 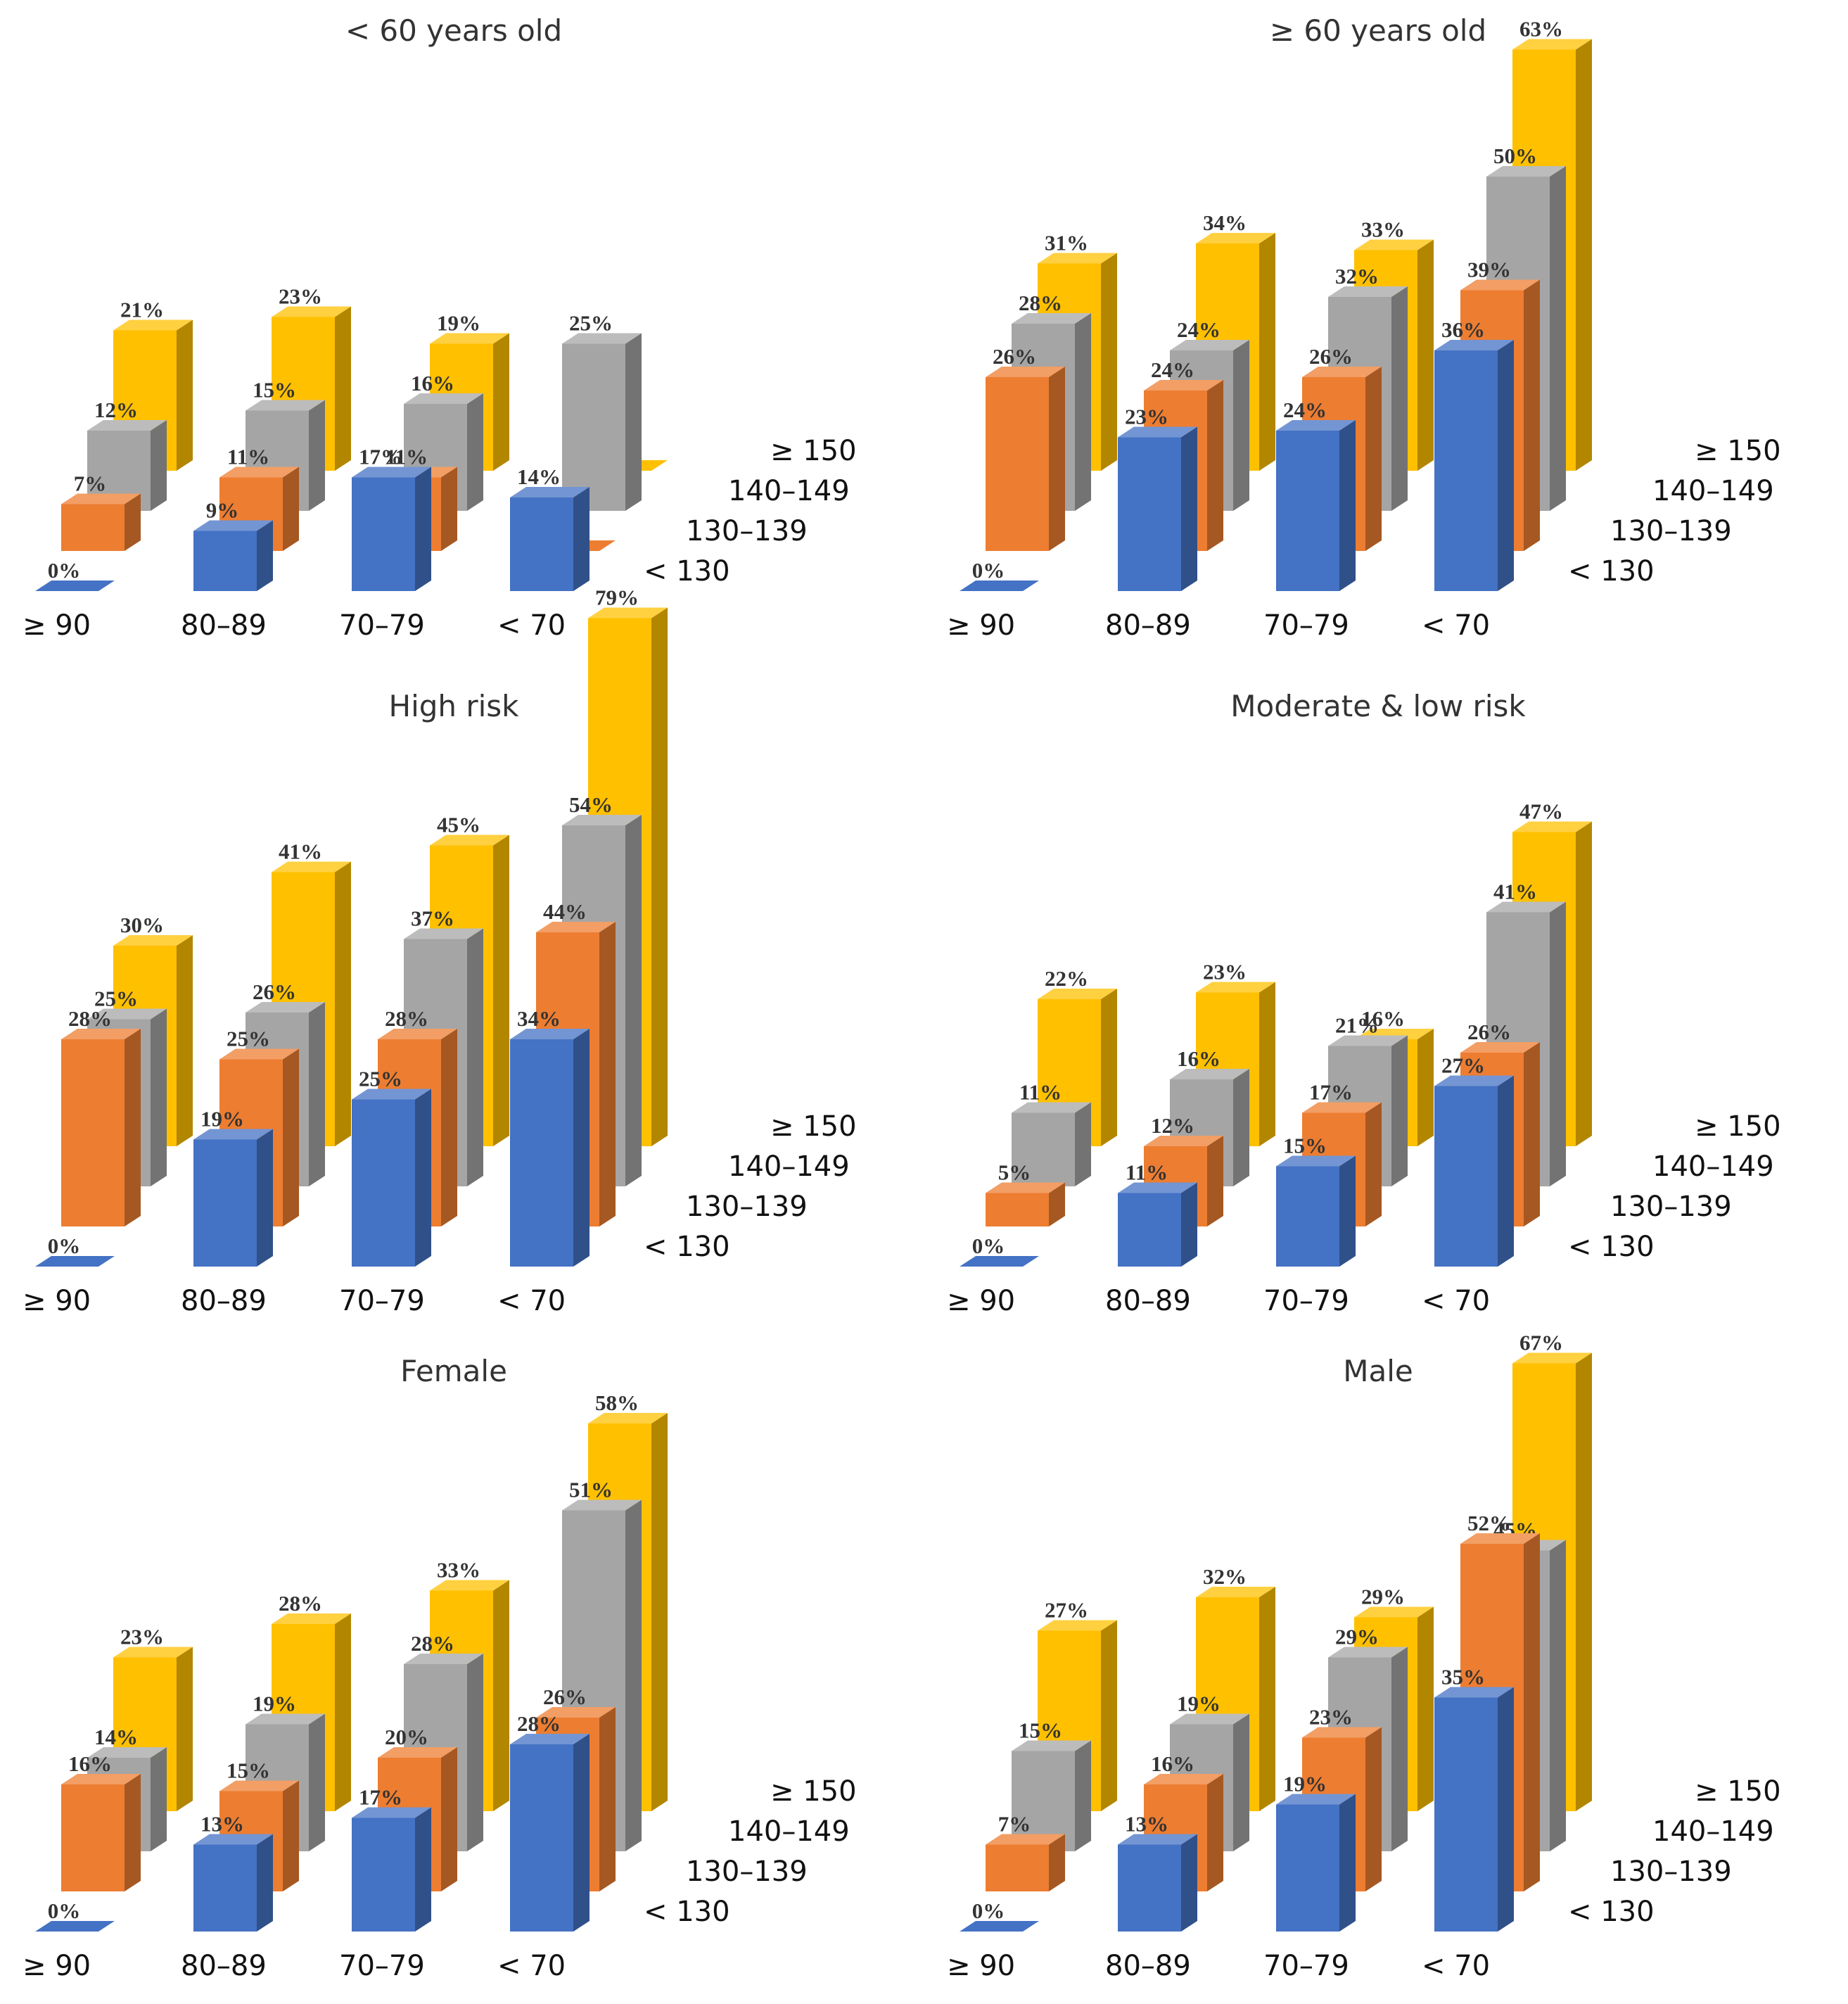 I want to click on data-label: 16%, so click(x=432, y=383).